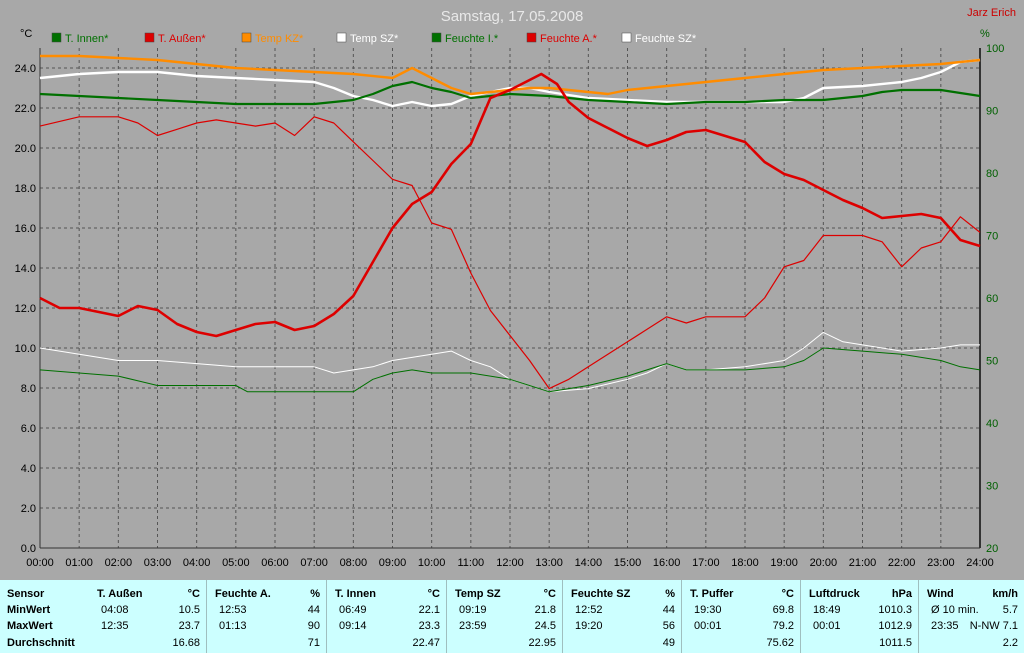 The height and width of the screenshot is (653, 1024). Describe the element at coordinates (995, 49) in the screenshot. I see `y-right-tick-label: 100` at that location.